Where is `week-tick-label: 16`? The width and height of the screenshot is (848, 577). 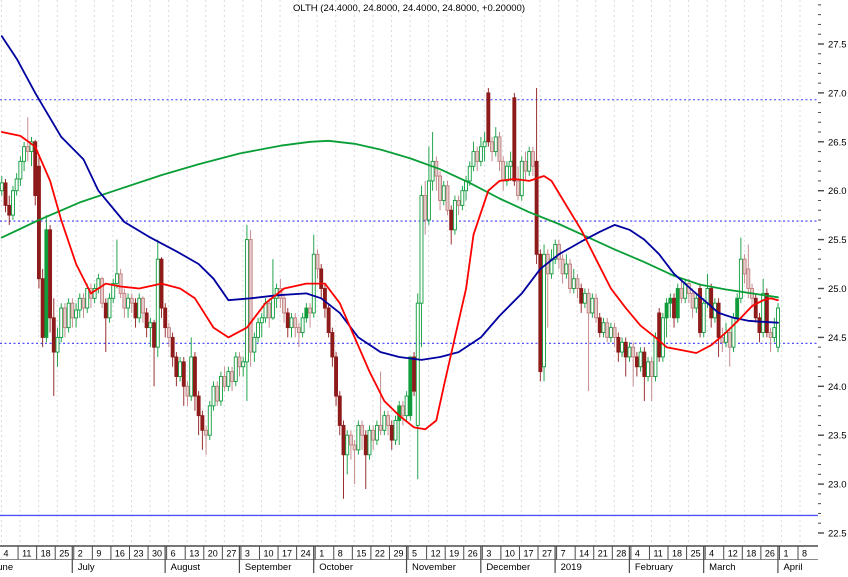
week-tick-label: 16 is located at coordinates (120, 554).